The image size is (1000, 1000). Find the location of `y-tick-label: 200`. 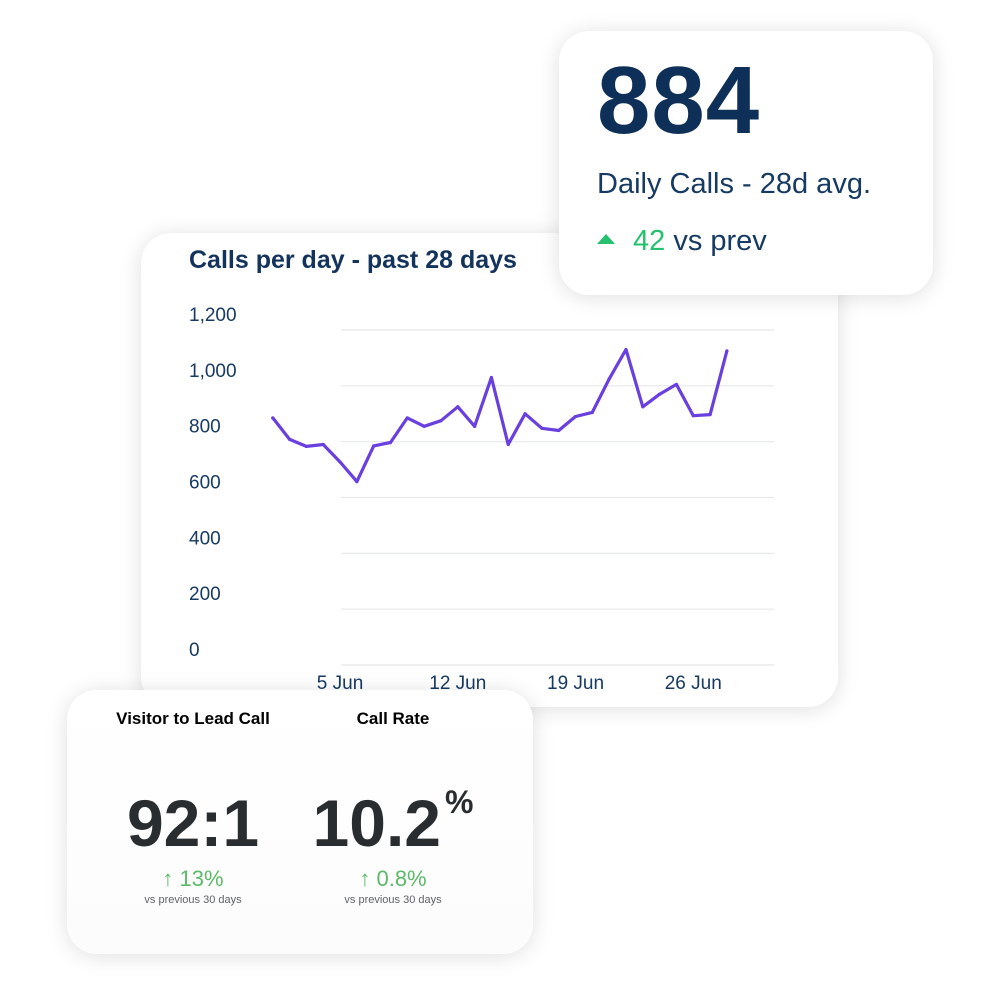

y-tick-label: 200 is located at coordinates (205, 594).